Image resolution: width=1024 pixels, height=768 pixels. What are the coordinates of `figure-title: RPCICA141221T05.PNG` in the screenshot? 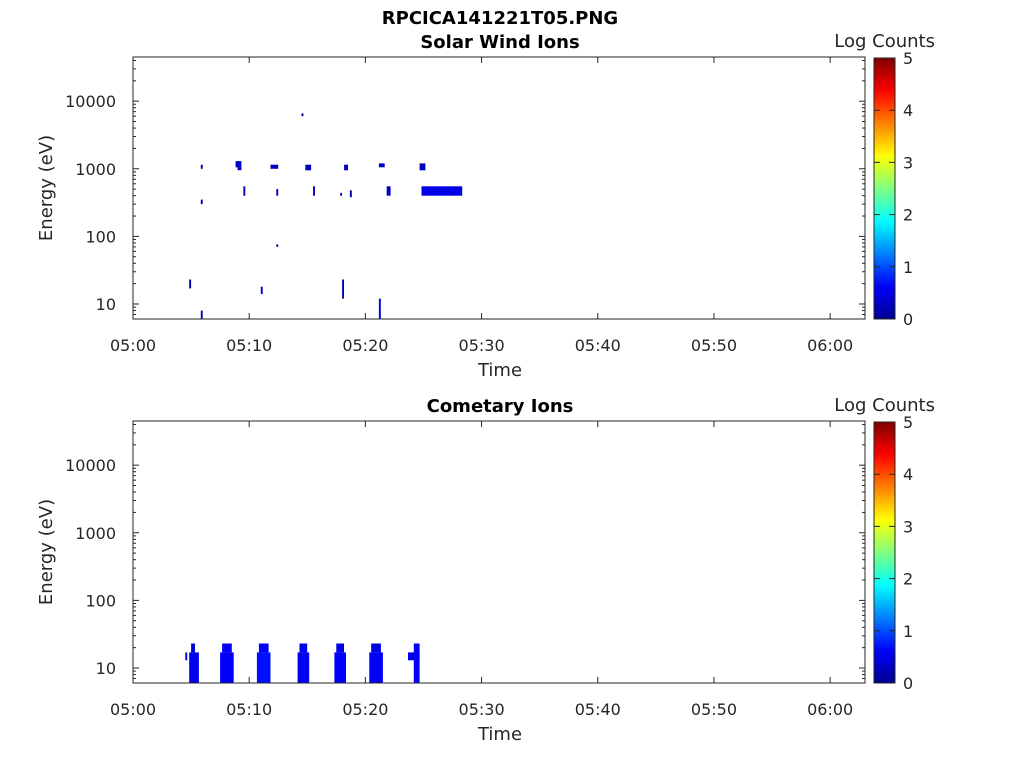 It's located at (500, 18).